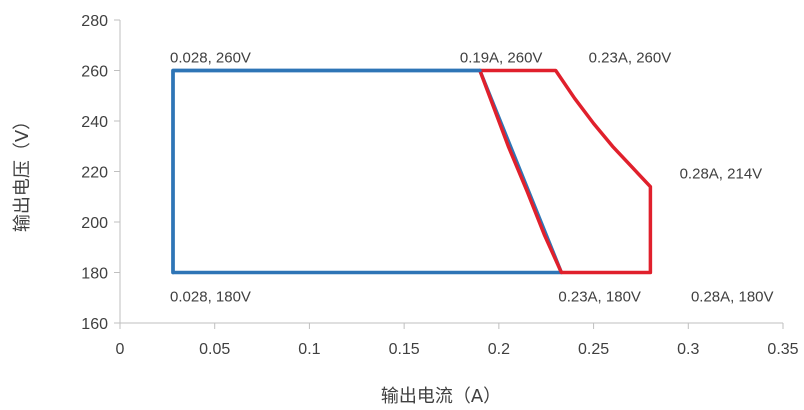 This screenshot has height=410, width=804. I want to click on x-tick-label: 0.1, so click(309, 349).